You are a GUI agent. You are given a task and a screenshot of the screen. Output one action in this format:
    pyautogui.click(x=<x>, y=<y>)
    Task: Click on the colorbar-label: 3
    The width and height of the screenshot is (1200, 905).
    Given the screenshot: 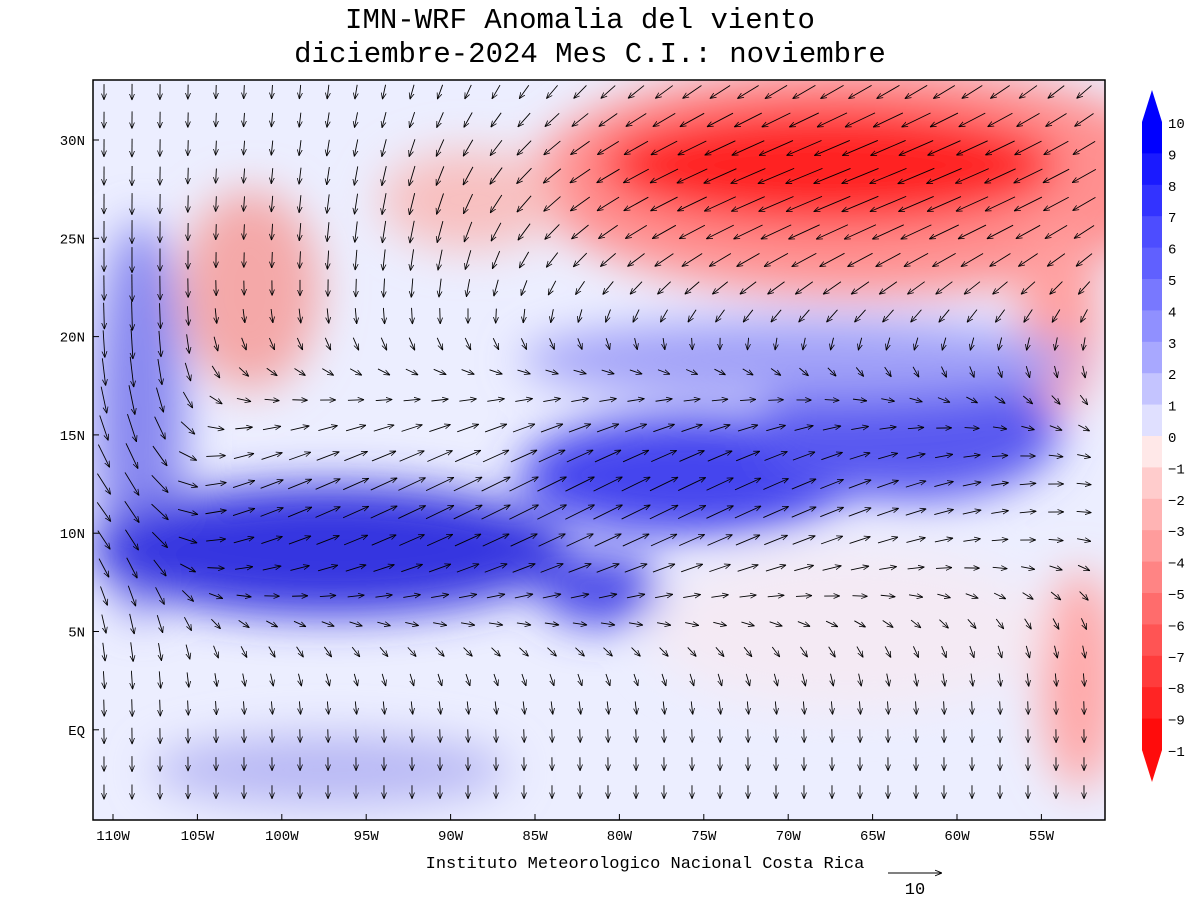 What is the action you would take?
    pyautogui.click(x=1172, y=345)
    